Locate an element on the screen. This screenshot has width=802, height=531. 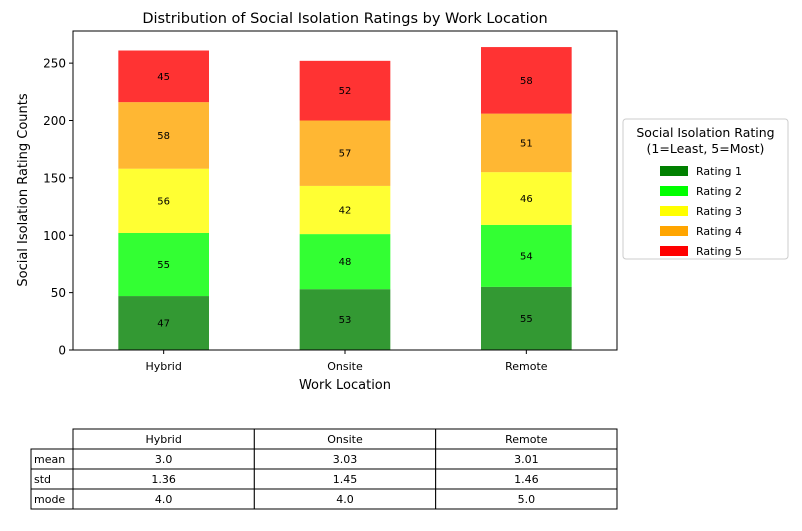
x-axis: Hybrid Onsite Remote is located at coordinates (347, 361).